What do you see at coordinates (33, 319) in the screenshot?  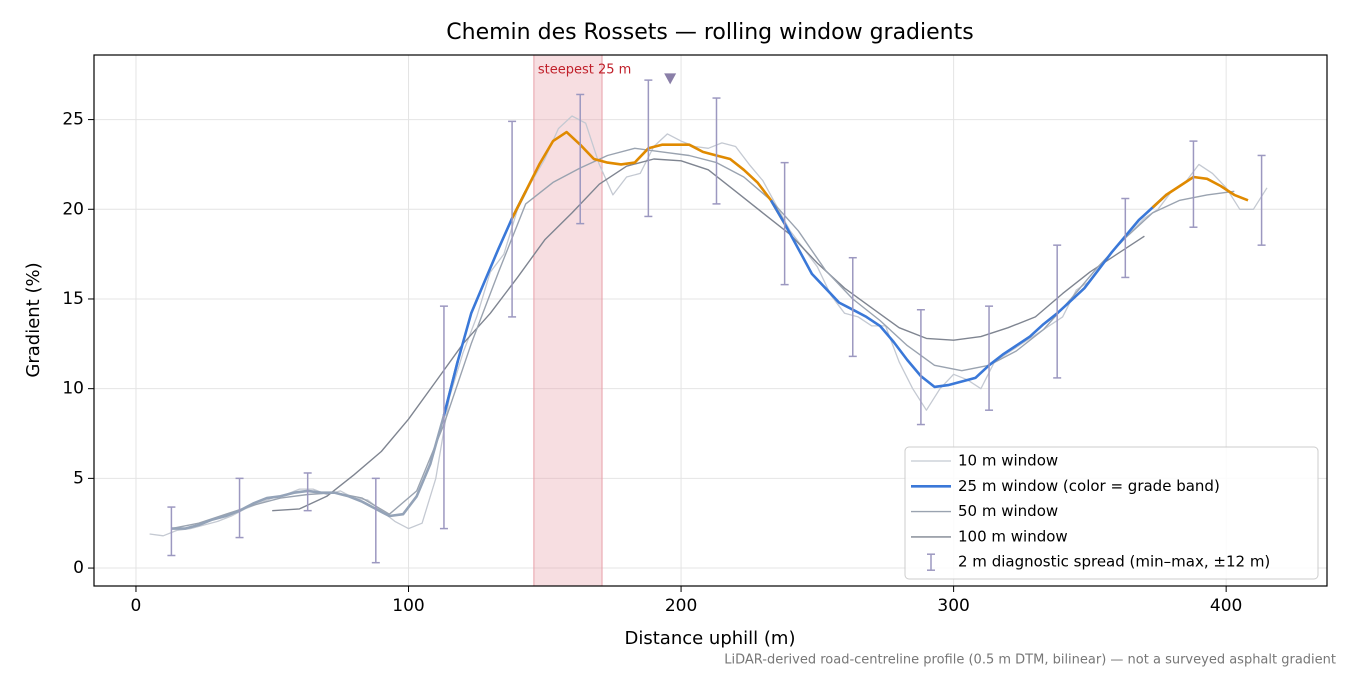 I see `y-axis-label: Gradient (%)` at bounding box center [33, 319].